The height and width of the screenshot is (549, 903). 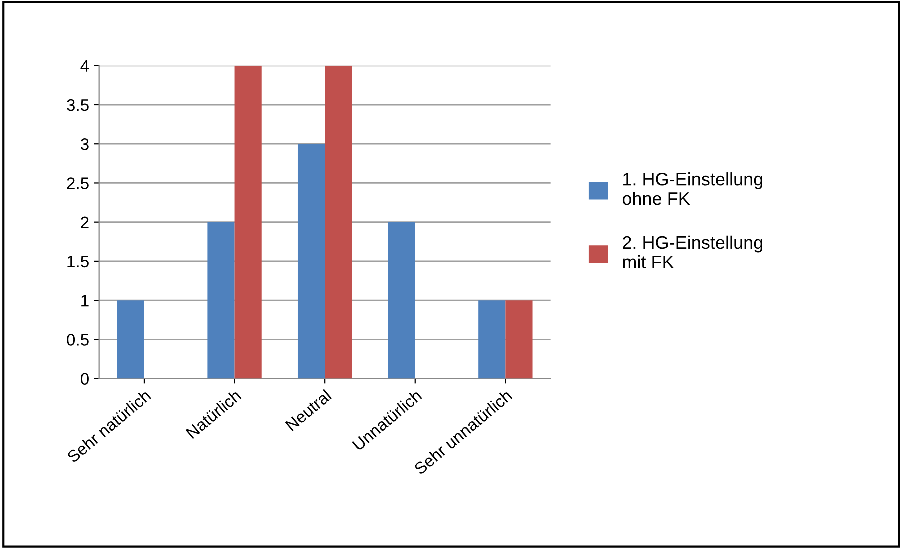 What do you see at coordinates (78, 184) in the screenshot?
I see `y-tick-label: 2.5` at bounding box center [78, 184].